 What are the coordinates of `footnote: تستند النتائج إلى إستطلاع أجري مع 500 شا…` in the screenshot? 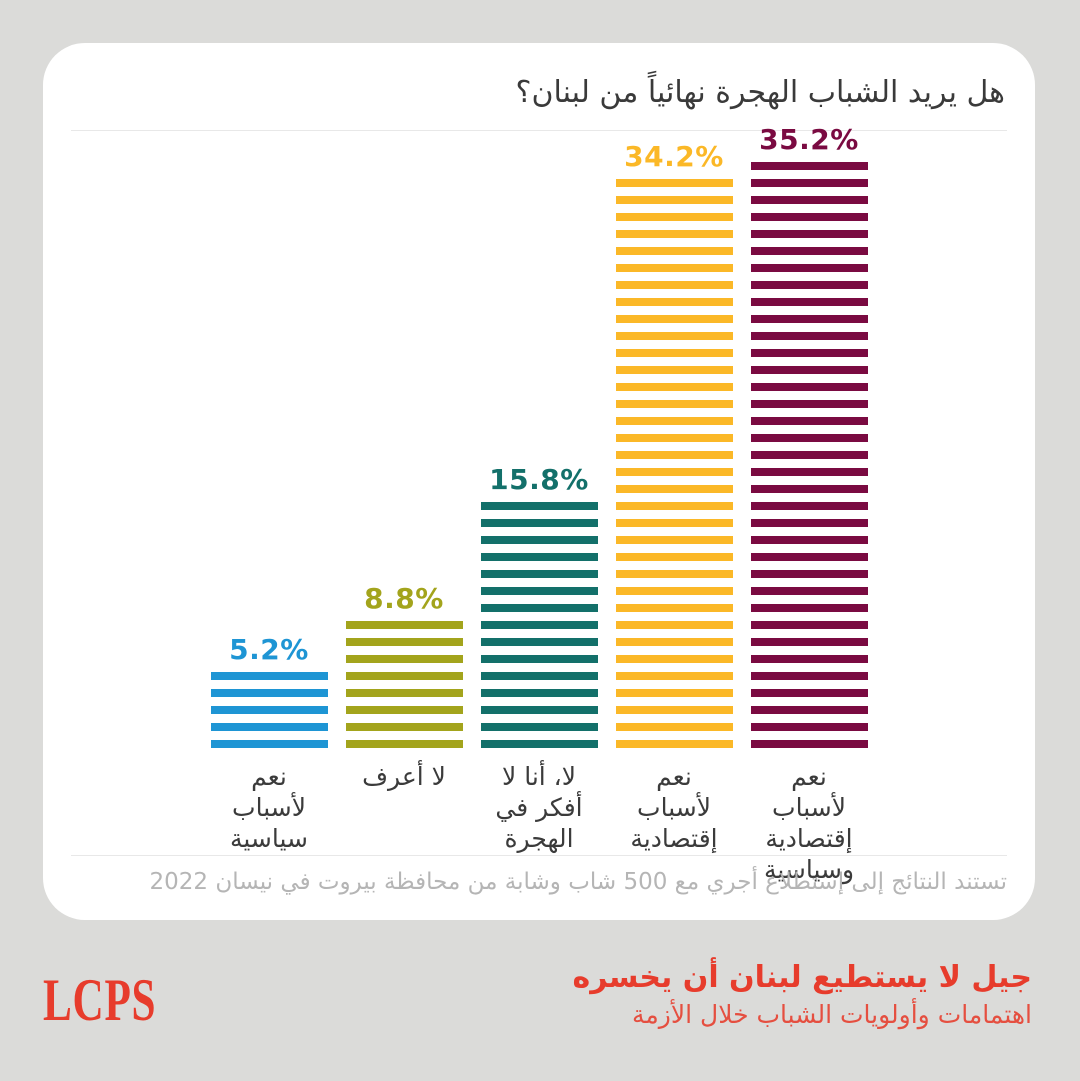 It's located at (578, 882).